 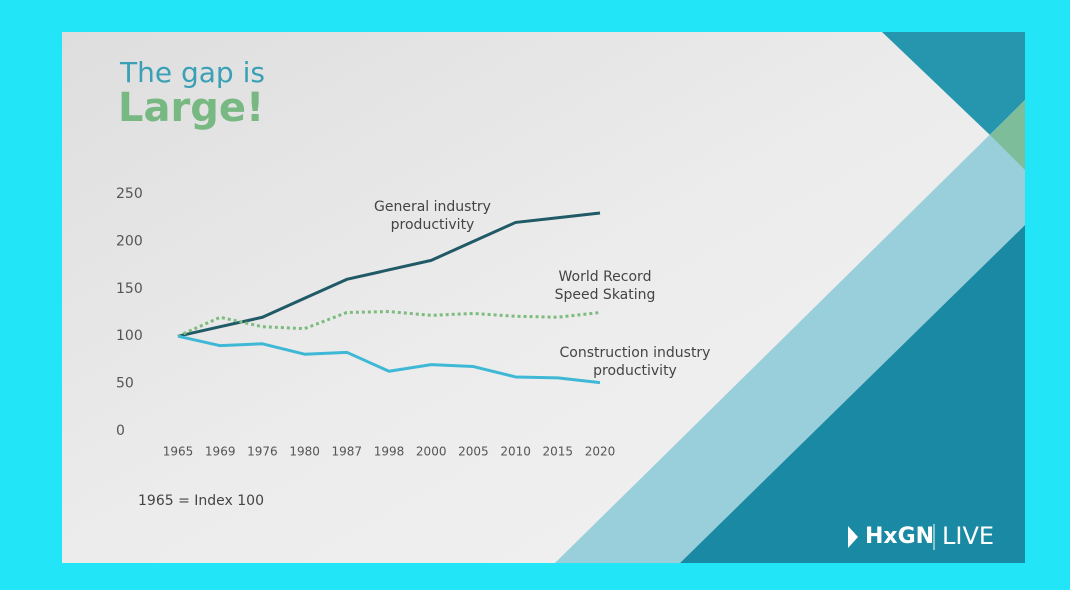 I want to click on x-tick-label: 1987, so click(x=347, y=452).